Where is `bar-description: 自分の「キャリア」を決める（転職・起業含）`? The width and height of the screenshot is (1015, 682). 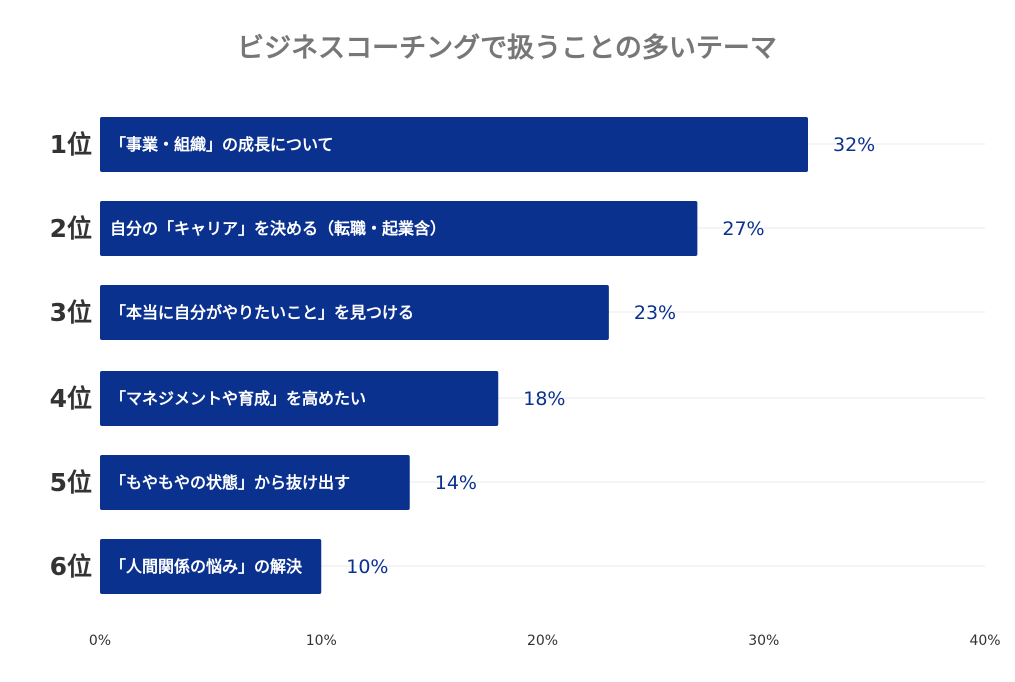
bar-description: 自分の「キャリア」を決める（転職・起業含） is located at coordinates (278, 228).